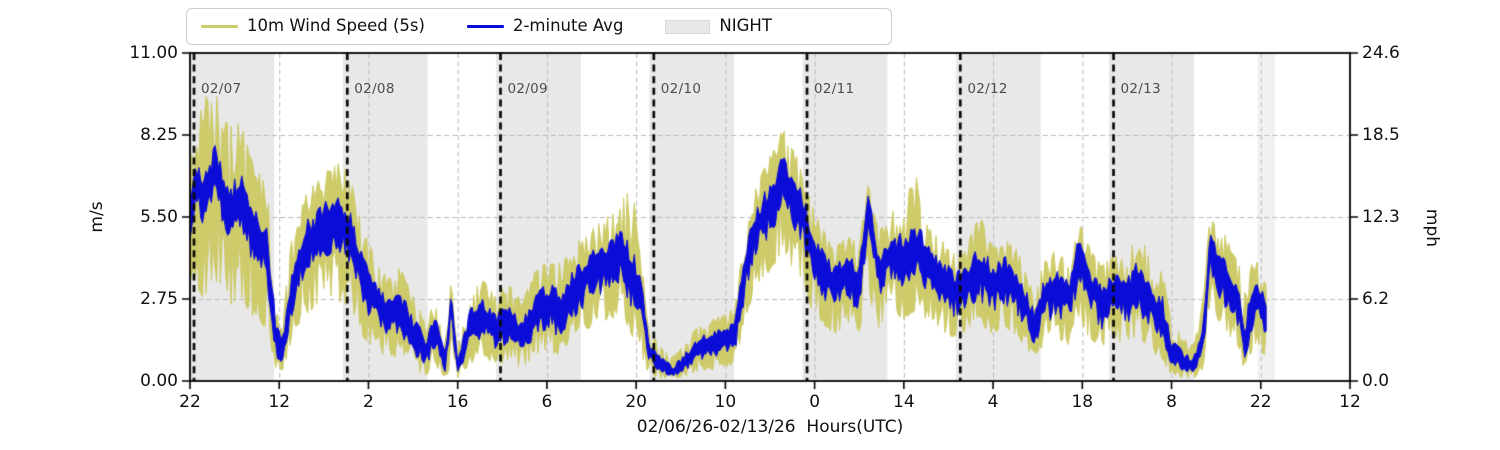 The image size is (1500, 450). What do you see at coordinates (904, 402) in the screenshot?
I see `x-tick-label: 14` at bounding box center [904, 402].